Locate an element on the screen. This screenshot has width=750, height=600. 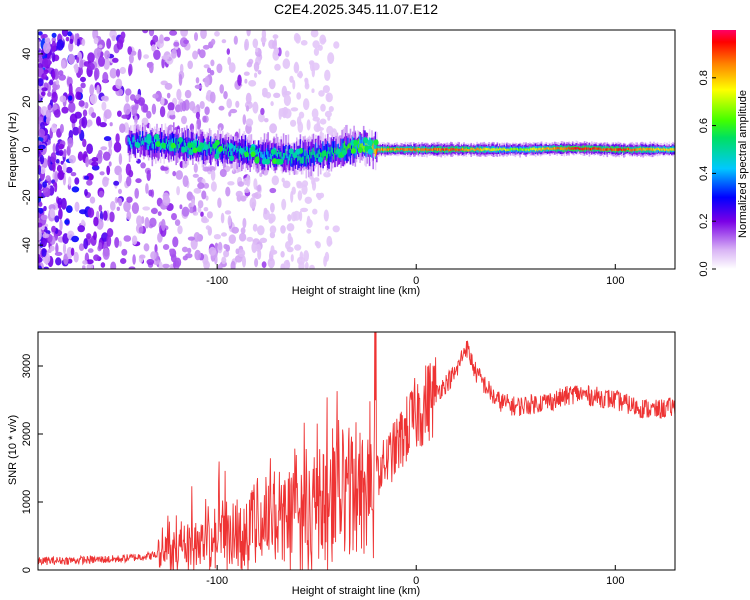
snr-x-tick-label: 0 is located at coordinates (416, 581).